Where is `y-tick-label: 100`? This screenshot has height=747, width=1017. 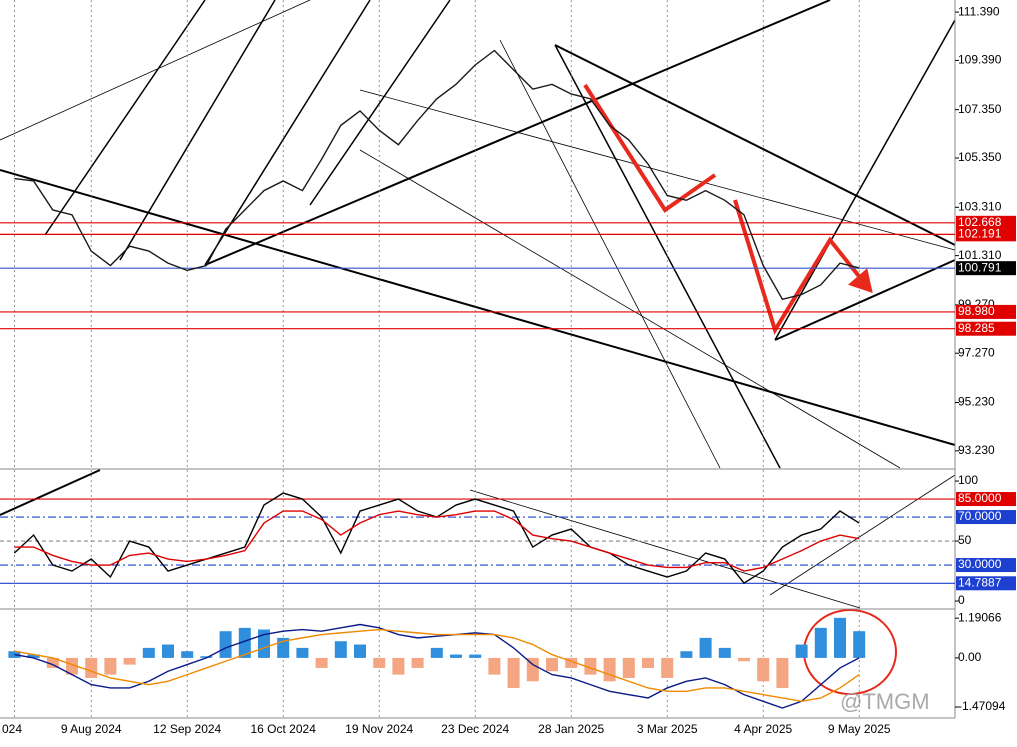 y-tick-label: 100 is located at coordinates (968, 480).